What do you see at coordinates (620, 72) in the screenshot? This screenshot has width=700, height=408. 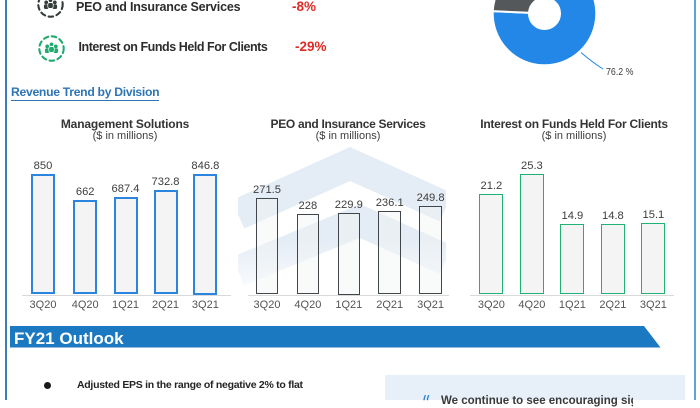 I see `svg-text: 76.2 %` at bounding box center [620, 72].